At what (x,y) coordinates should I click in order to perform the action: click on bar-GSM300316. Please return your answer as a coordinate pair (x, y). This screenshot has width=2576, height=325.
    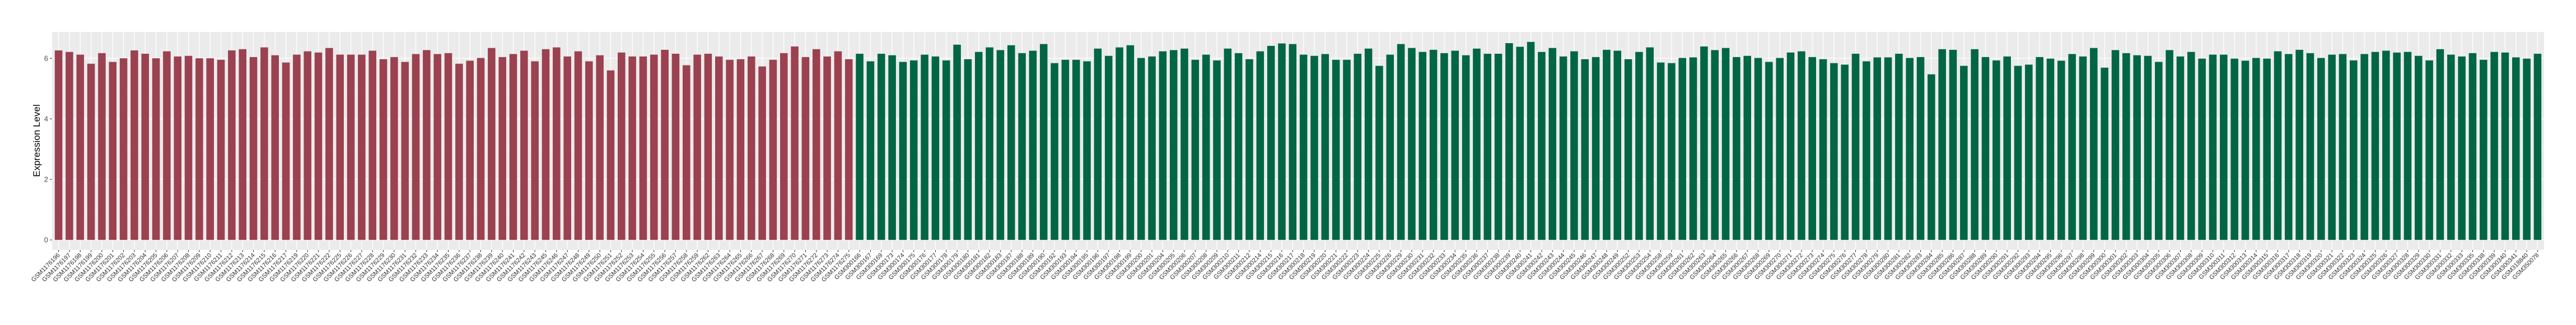
    Looking at the image, I should click on (2278, 145).